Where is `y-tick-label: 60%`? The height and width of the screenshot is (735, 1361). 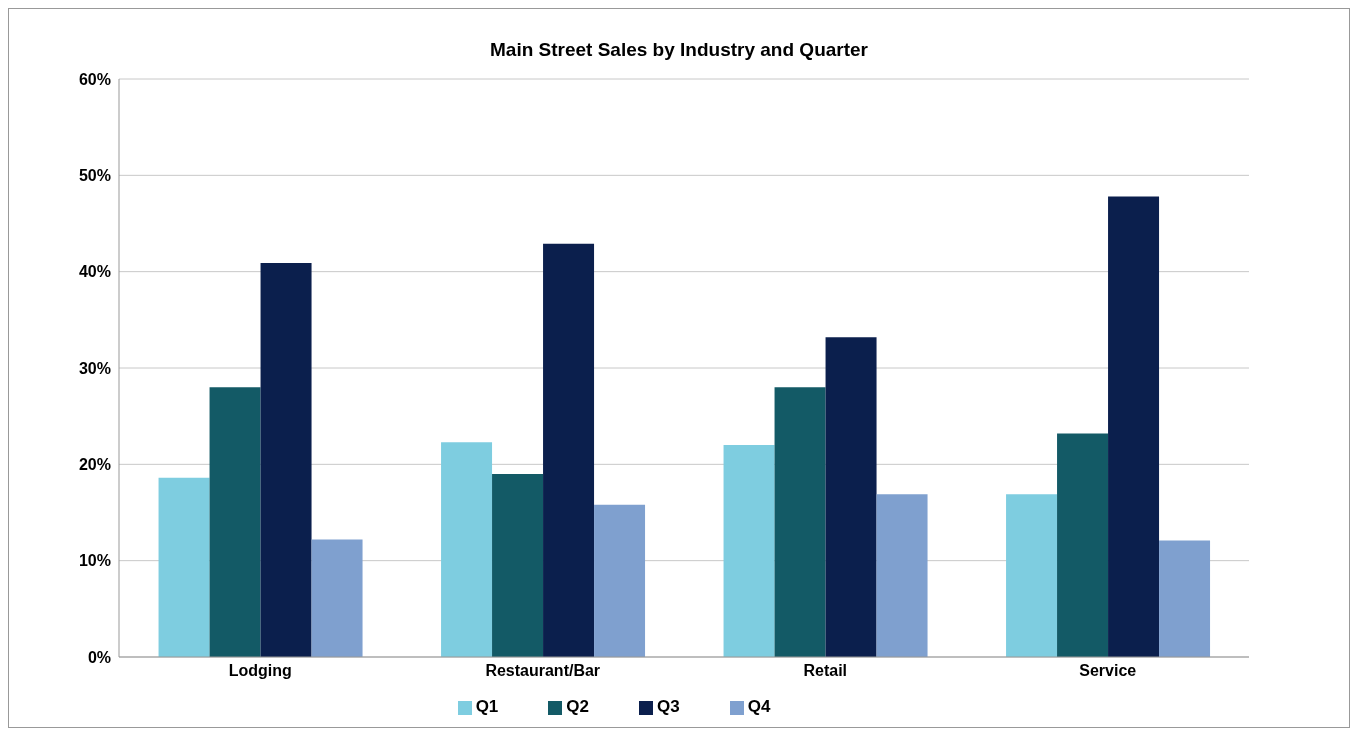 y-tick-label: 60% is located at coordinates (94, 79).